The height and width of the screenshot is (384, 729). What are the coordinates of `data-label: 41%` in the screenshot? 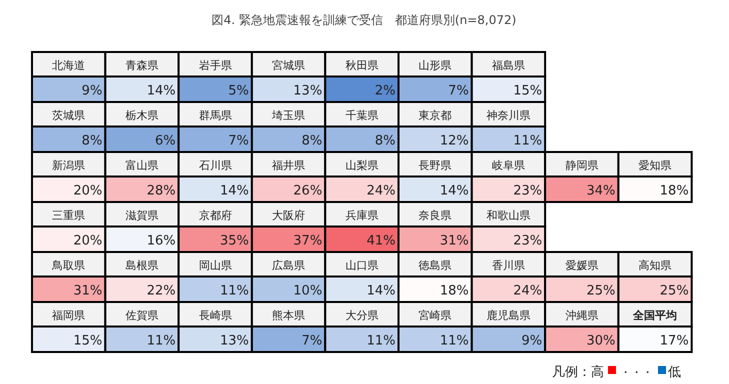 It's located at (381, 240).